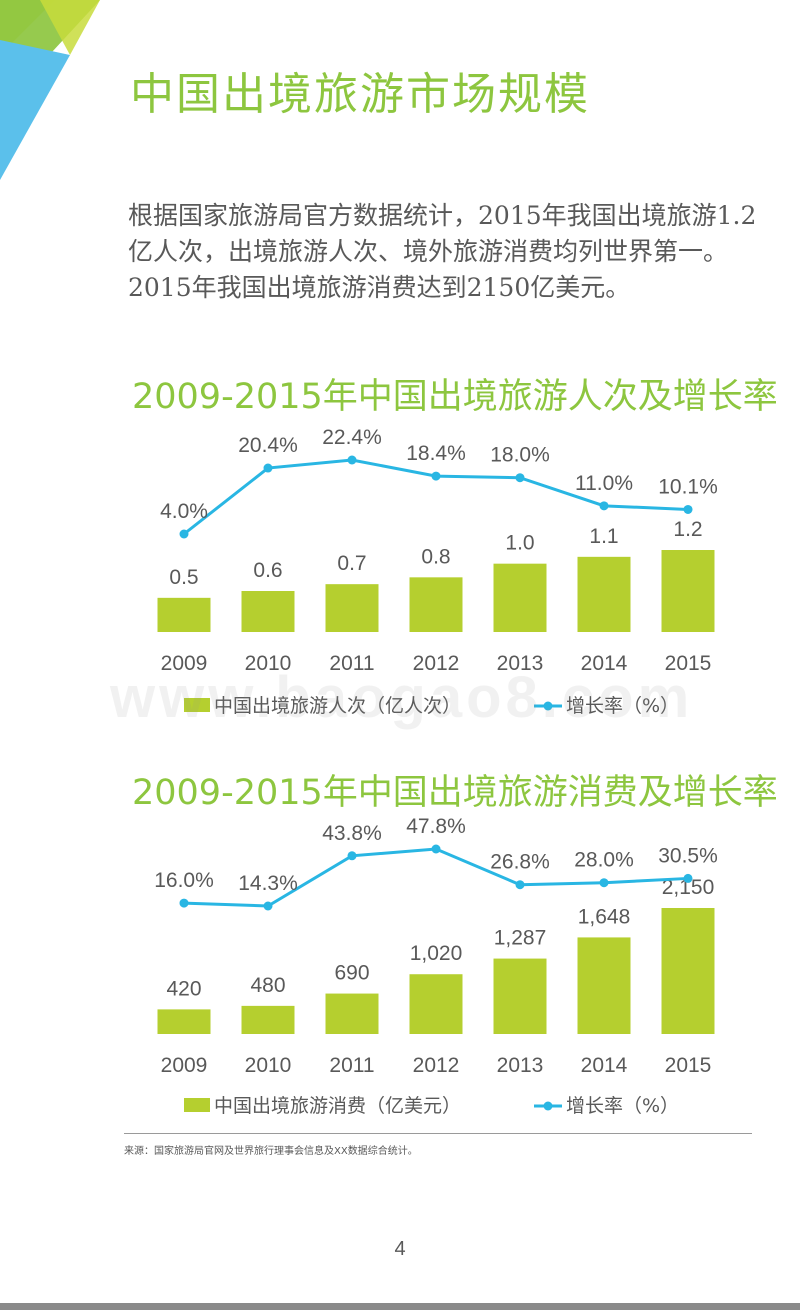 Image resolution: width=800 pixels, height=1310 pixels. Describe the element at coordinates (184, 880) in the screenshot. I see `growth-label-2009: 16.0%` at that location.